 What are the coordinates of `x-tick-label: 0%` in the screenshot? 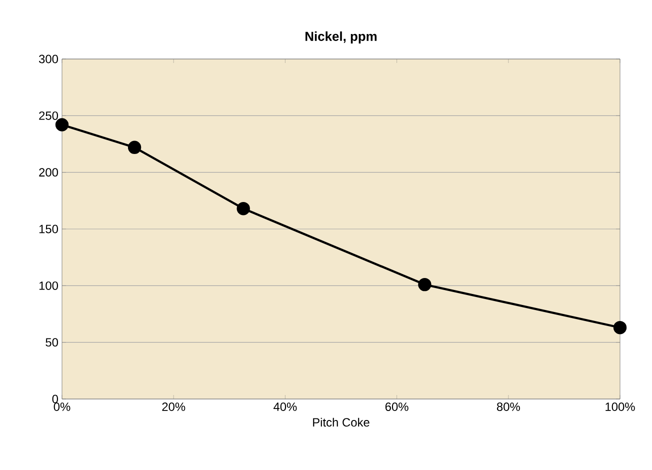 It's located at (62, 406).